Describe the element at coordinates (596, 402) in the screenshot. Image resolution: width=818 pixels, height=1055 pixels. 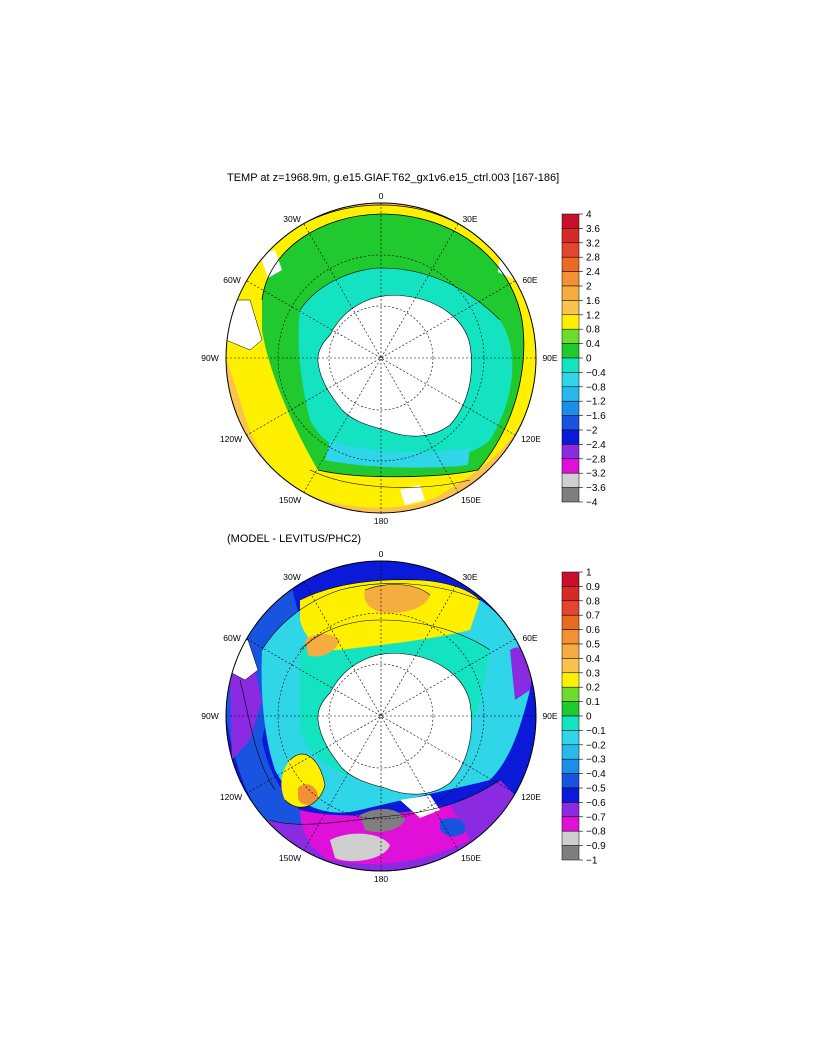
I see `colorbar-label: −1.2` at that location.